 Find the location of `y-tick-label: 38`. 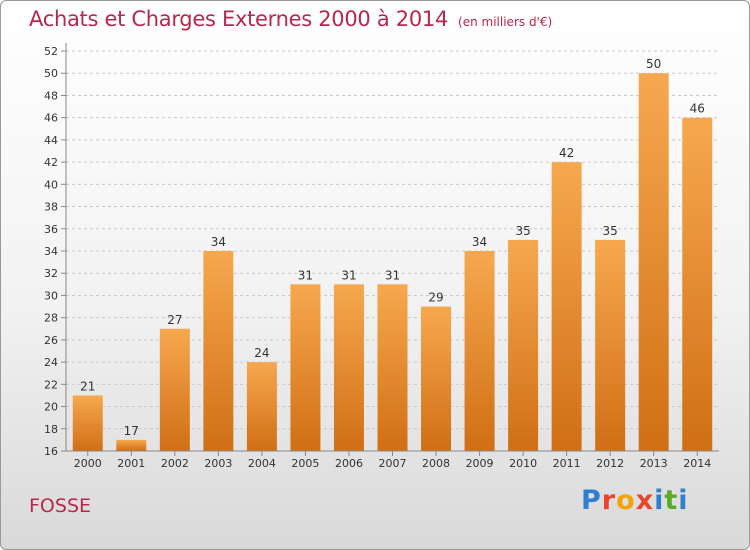

y-tick-label: 38 is located at coordinates (51, 207).